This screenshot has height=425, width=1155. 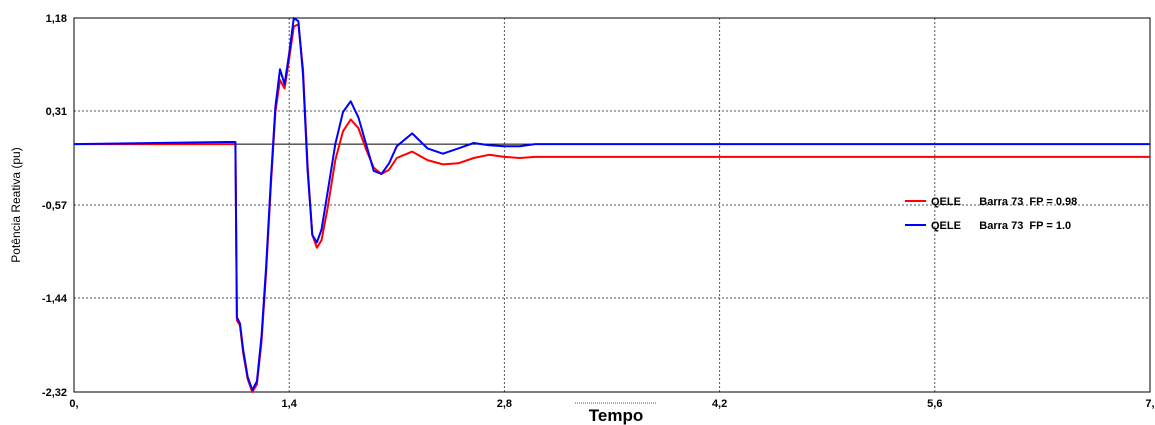 I want to click on y-tick-label: 0,31, so click(x=56, y=112).